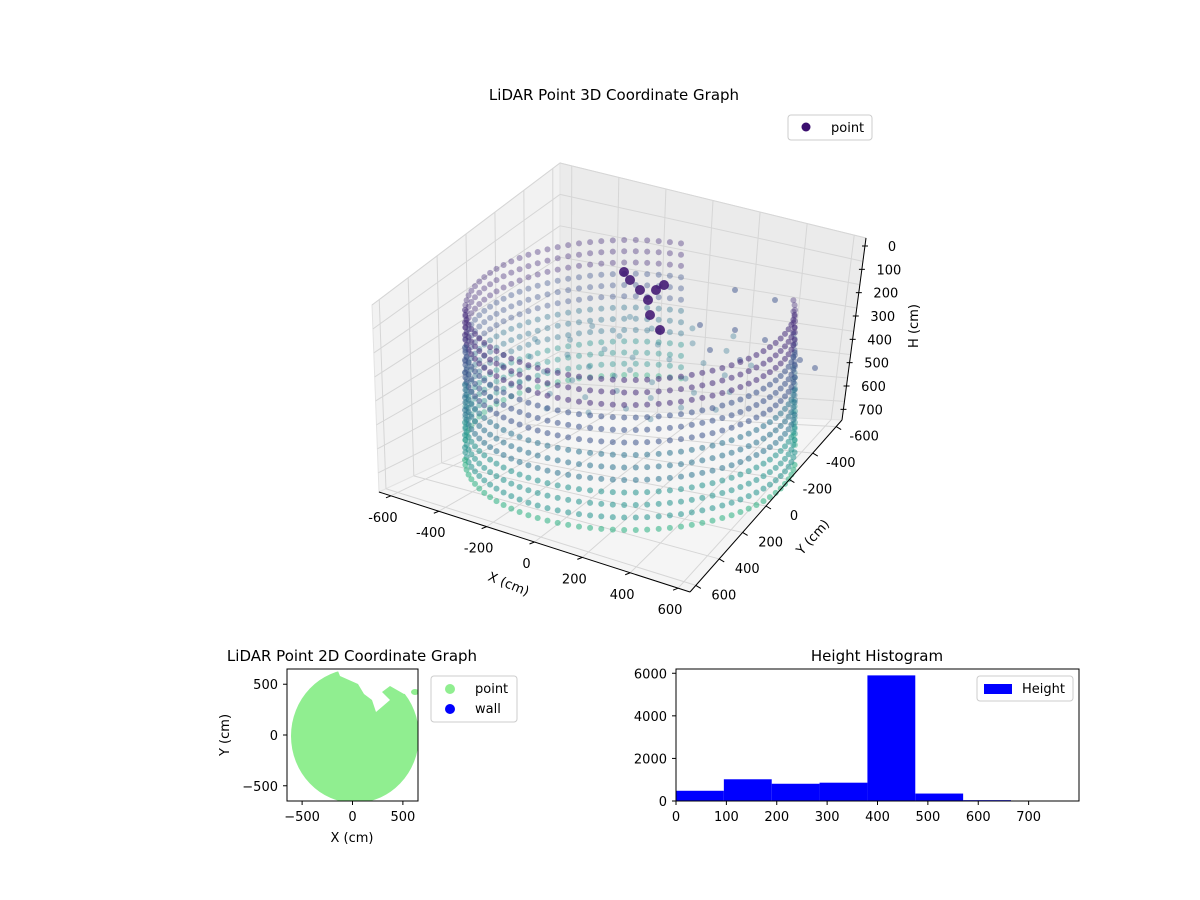 The image size is (1200, 900). Describe the element at coordinates (622, 595) in the screenshot. I see `tick-x3d: 400` at that location.